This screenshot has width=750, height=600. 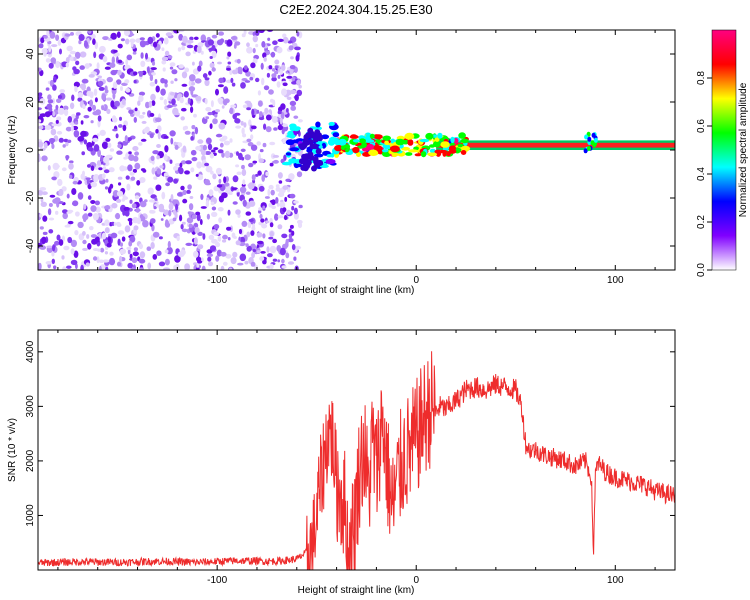 What do you see at coordinates (355, 9) in the screenshot?
I see `figure-title: C2E2.2024.304.15.25.E30` at bounding box center [355, 9].